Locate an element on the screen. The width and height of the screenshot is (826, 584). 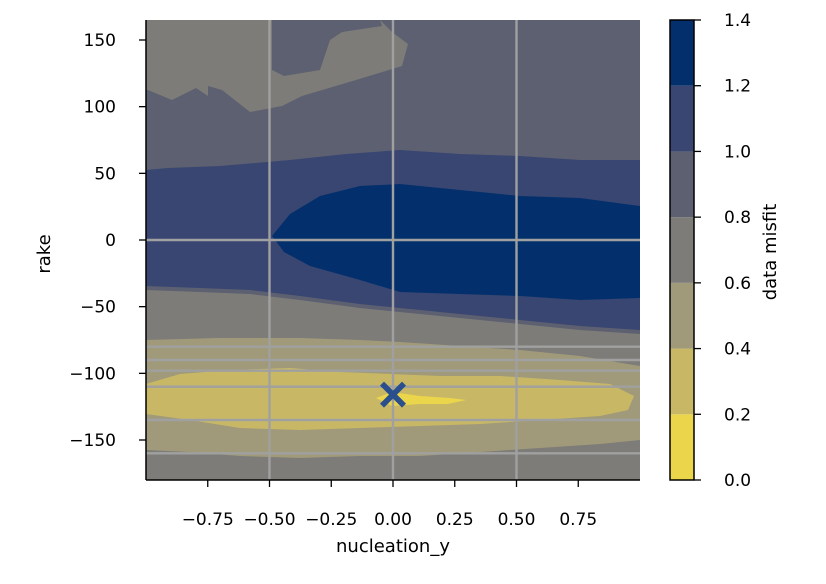
minimum-marker is located at coordinates (393, 394).